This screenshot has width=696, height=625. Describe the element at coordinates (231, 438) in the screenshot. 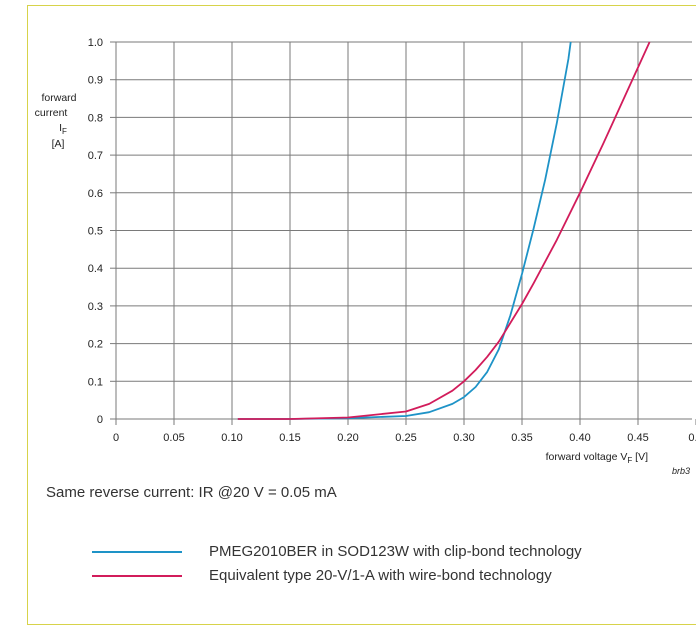

I see `x-tick-label: 0.10` at that location.